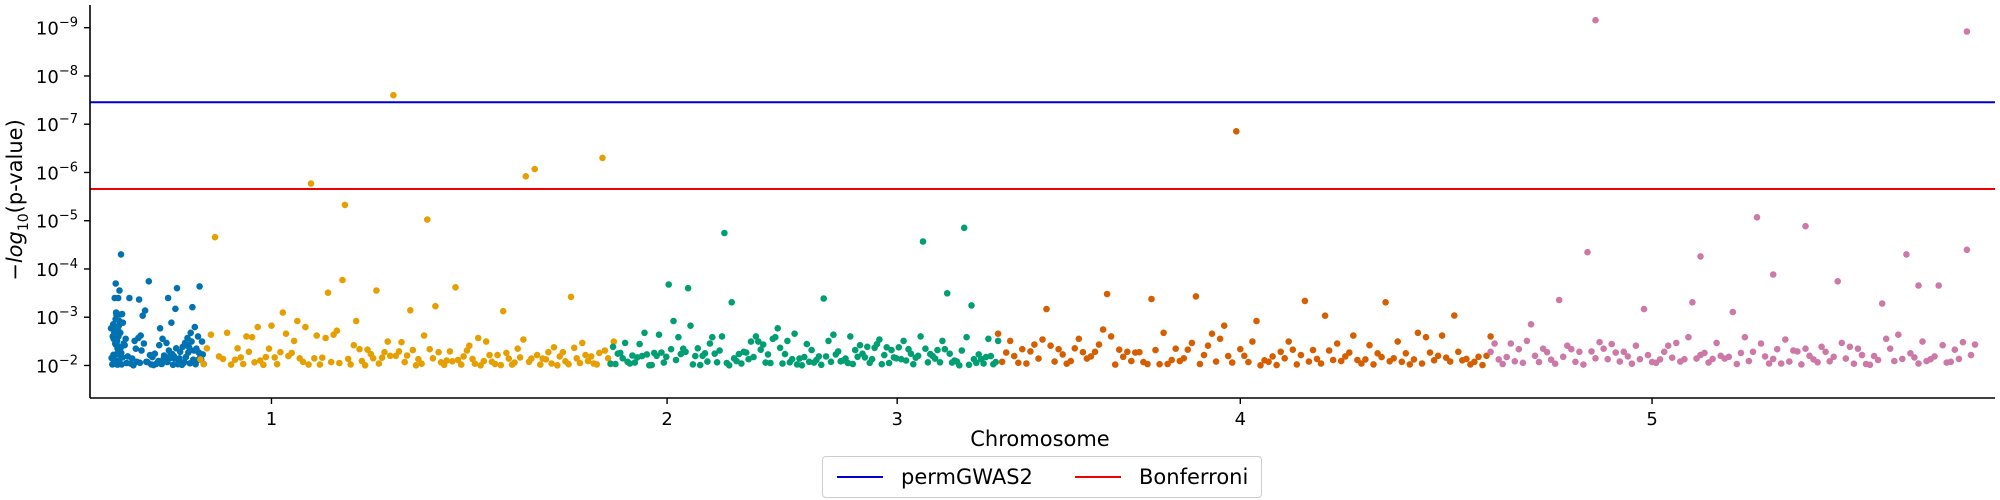 Image resolution: width=2000 pixels, height=500 pixels. I want to click on y-tick-label: 10−8, so click(57, 76).